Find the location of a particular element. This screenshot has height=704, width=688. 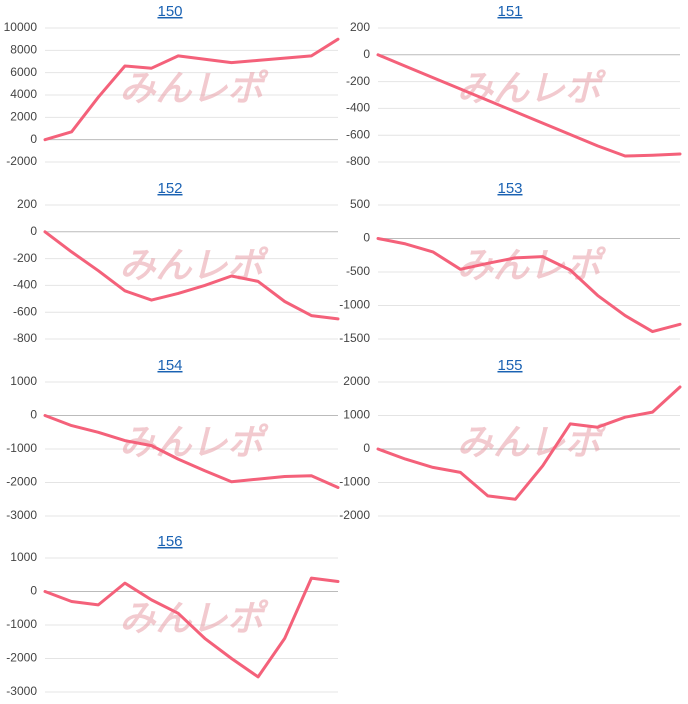

y-tick-label: 8000 is located at coordinates (23, 50).